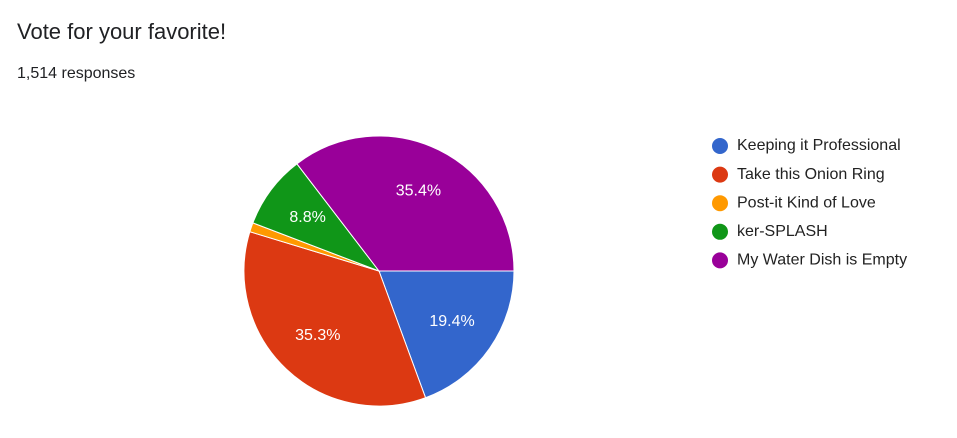 This screenshot has width=957, height=438. What do you see at coordinates (806, 202) in the screenshot?
I see `legend-label: Post-it Kind of Love` at bounding box center [806, 202].